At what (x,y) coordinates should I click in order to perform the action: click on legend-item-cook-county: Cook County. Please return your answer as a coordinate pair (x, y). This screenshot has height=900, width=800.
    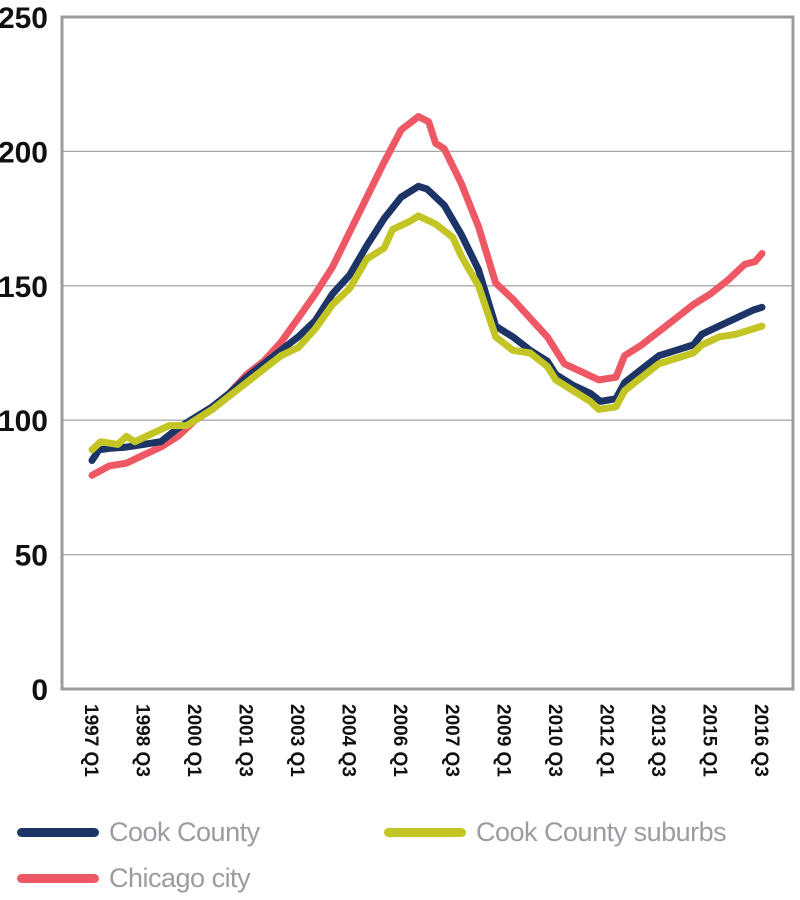
    Looking at the image, I should click on (138, 832).